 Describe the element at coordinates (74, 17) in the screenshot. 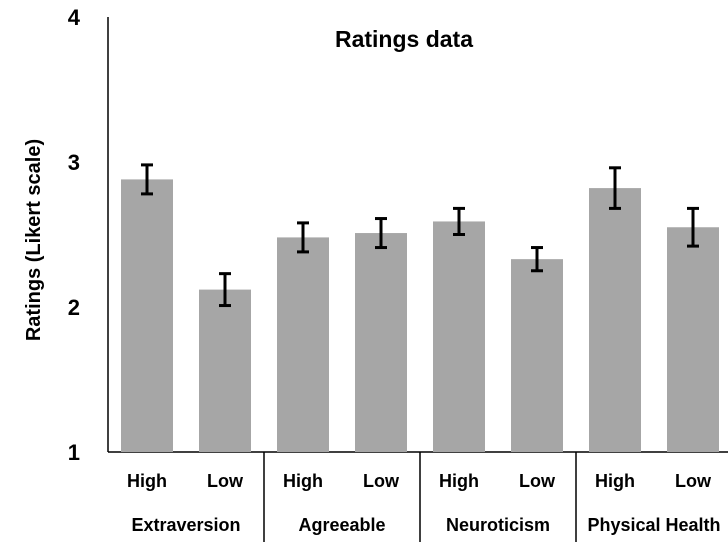

I see `y-tick-label: 4` at that location.